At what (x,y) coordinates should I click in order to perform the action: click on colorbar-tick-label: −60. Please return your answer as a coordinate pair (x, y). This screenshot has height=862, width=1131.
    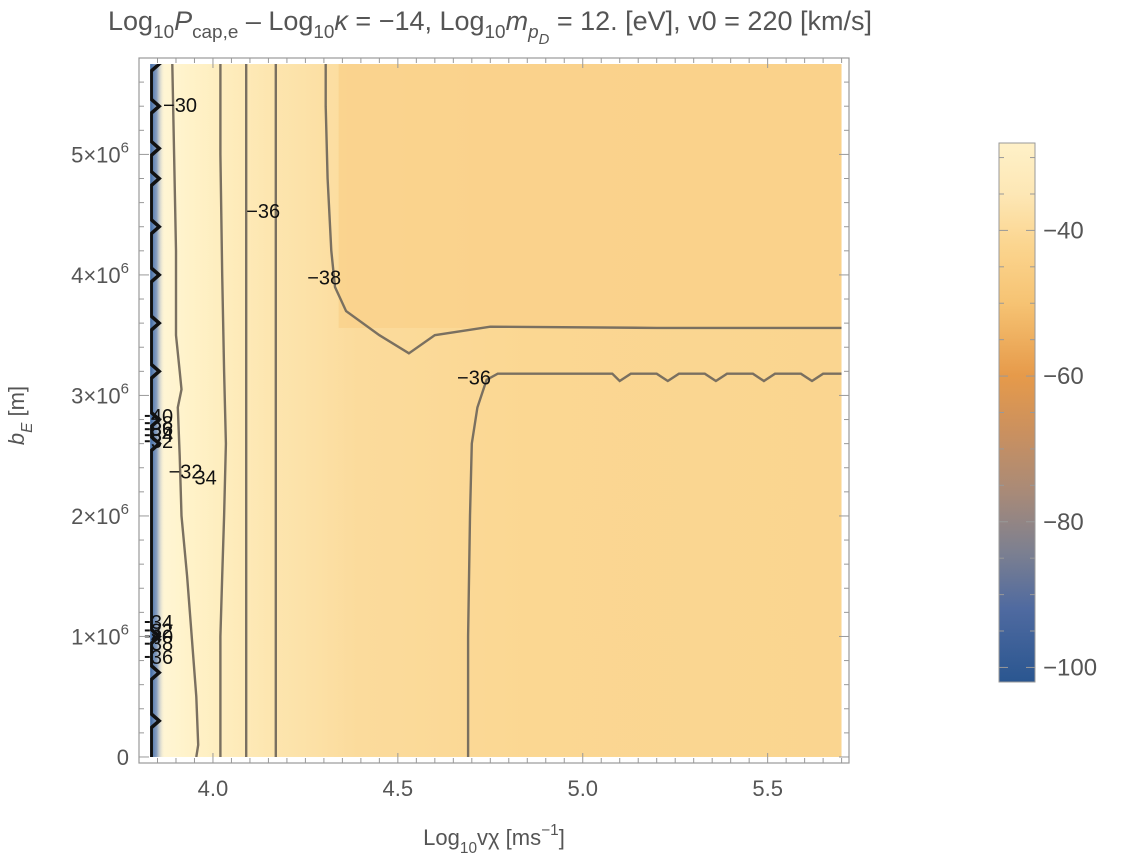
    Looking at the image, I should click on (1063, 376).